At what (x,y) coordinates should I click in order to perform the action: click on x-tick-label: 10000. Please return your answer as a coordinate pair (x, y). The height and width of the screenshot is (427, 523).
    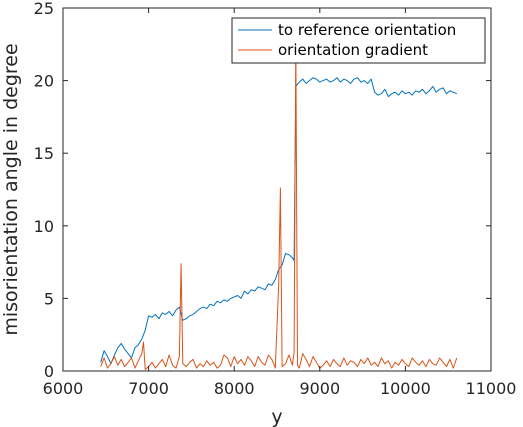
    Looking at the image, I should click on (405, 388).